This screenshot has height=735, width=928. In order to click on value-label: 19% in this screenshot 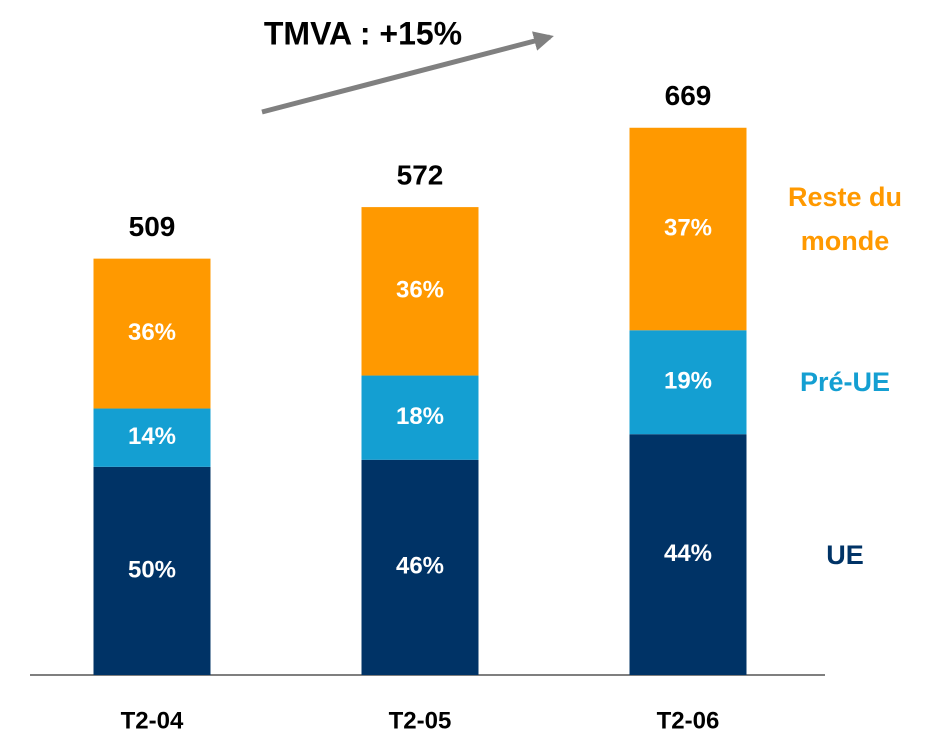, I will do `click(688, 381)`.